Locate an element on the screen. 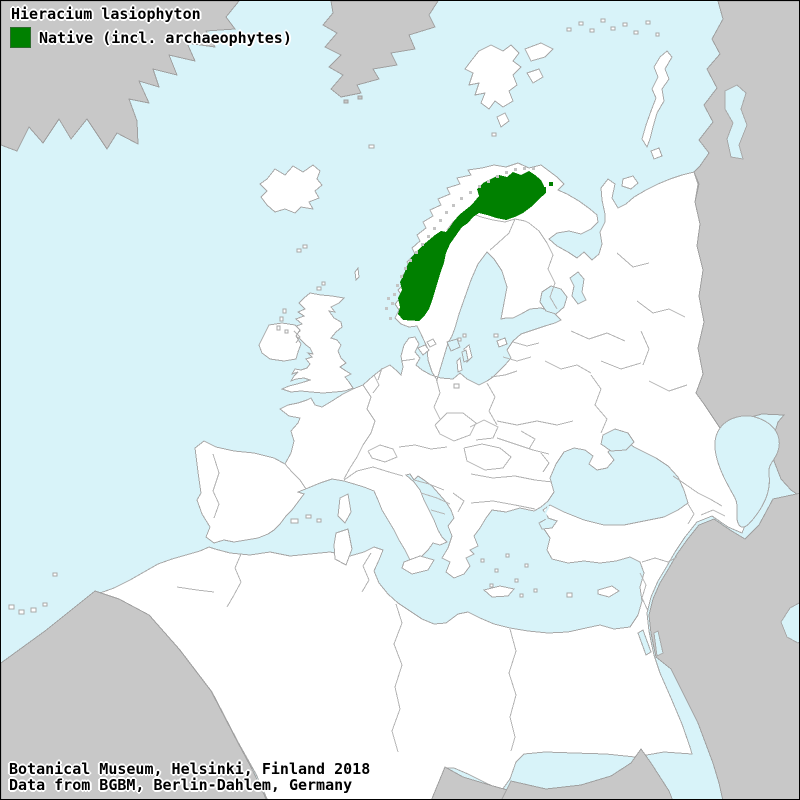  coastal-skerries is located at coordinates (460, 243).